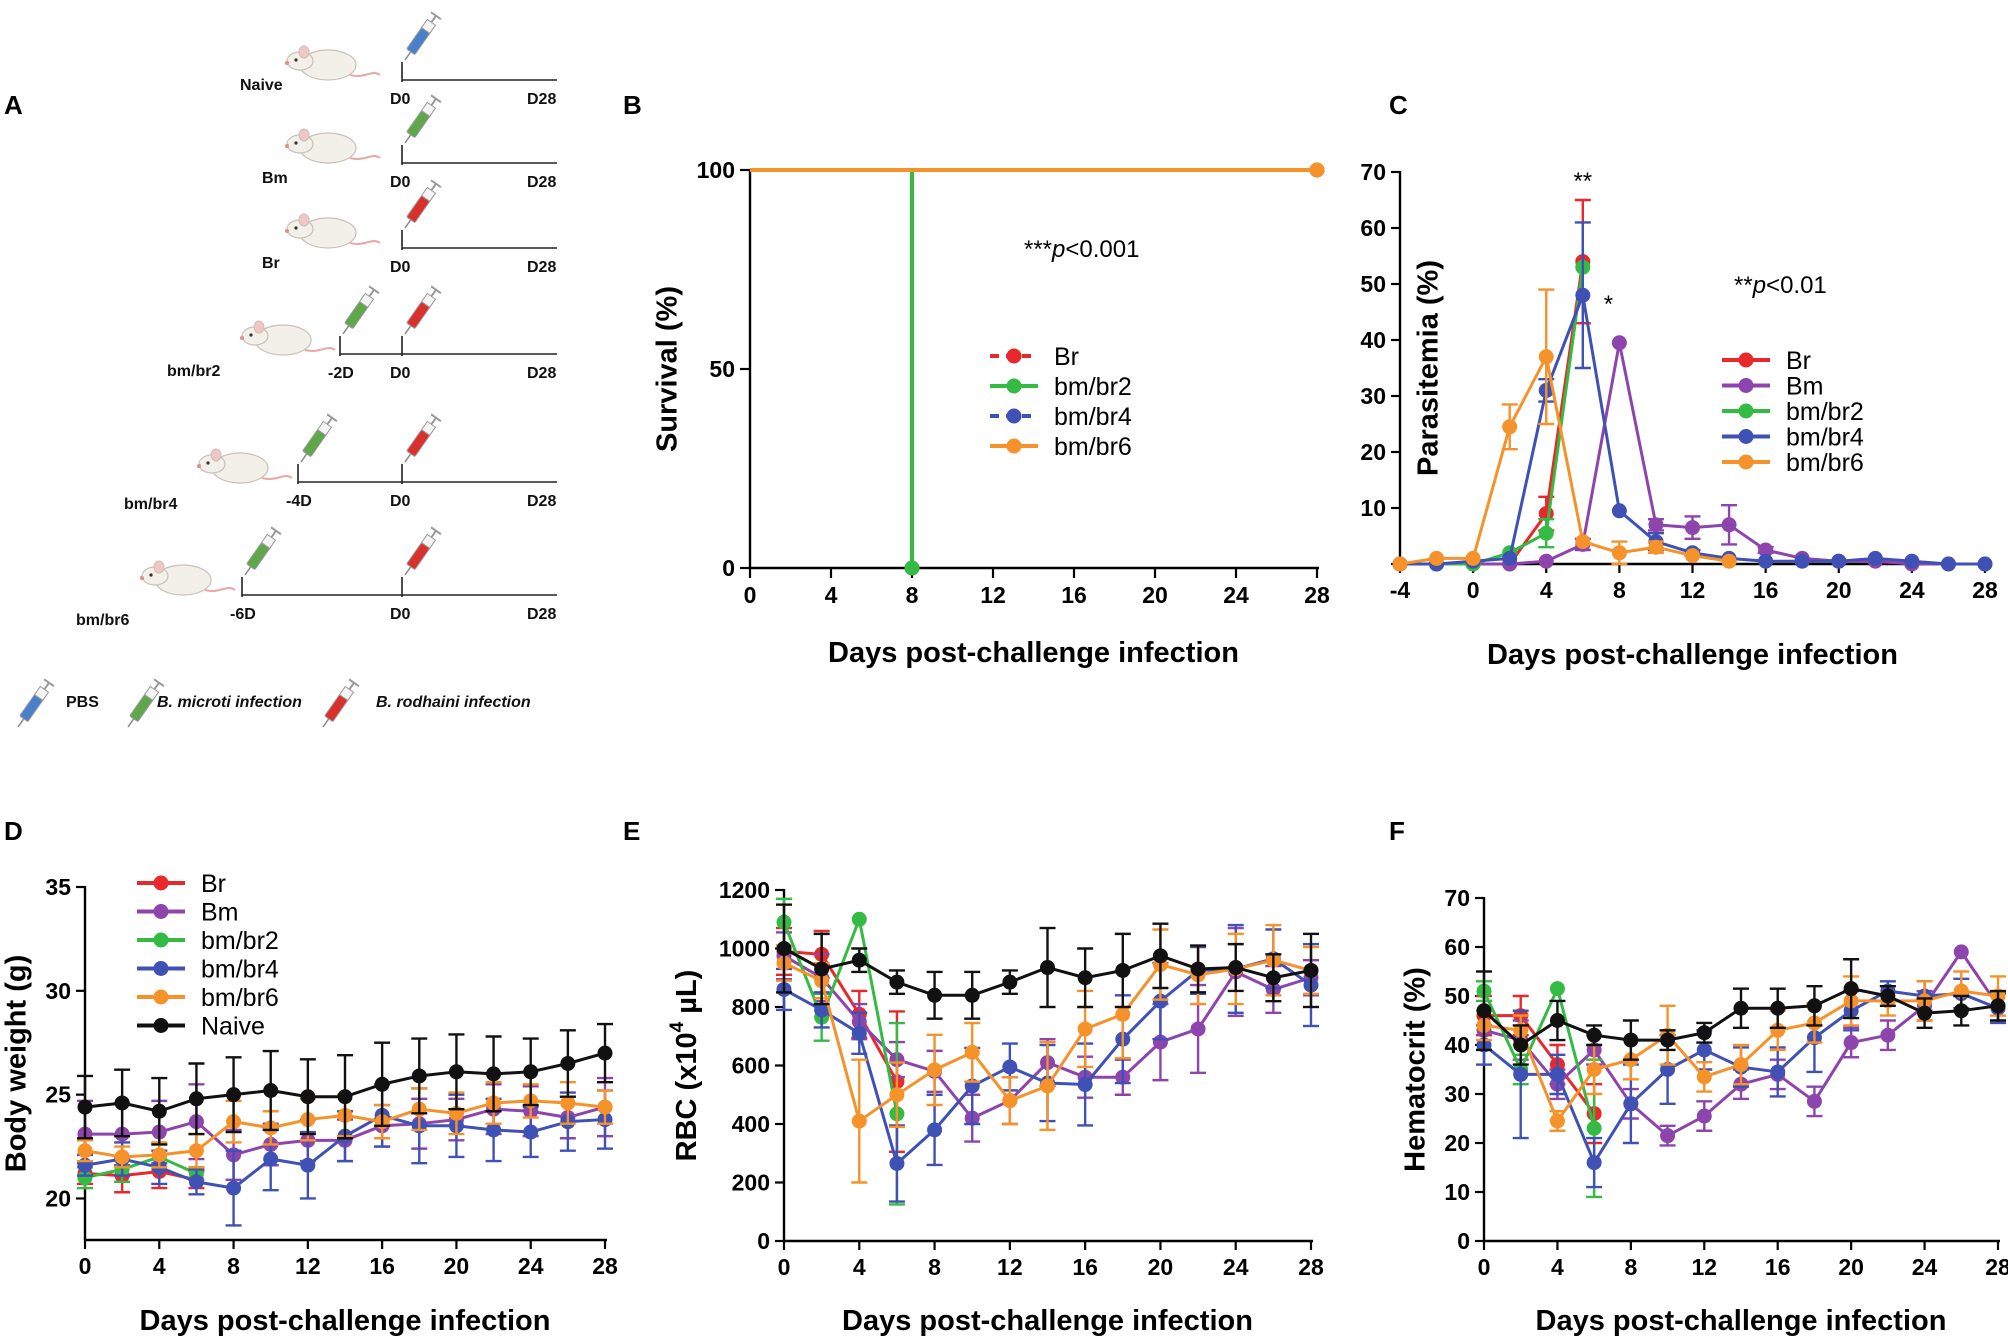 The image size is (2008, 1337). What do you see at coordinates (193, 371) in the screenshot?
I see `group-label: bm/br2` at bounding box center [193, 371].